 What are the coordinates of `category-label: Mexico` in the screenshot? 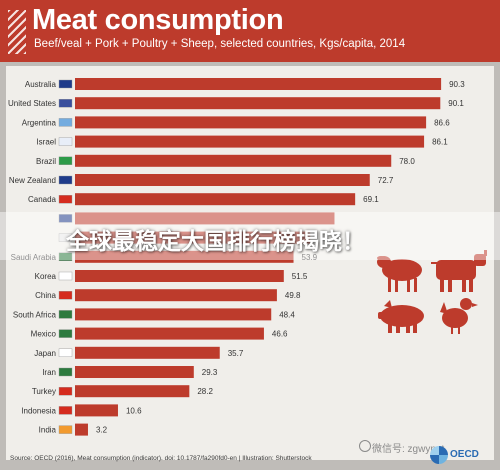 It's located at (44, 334).